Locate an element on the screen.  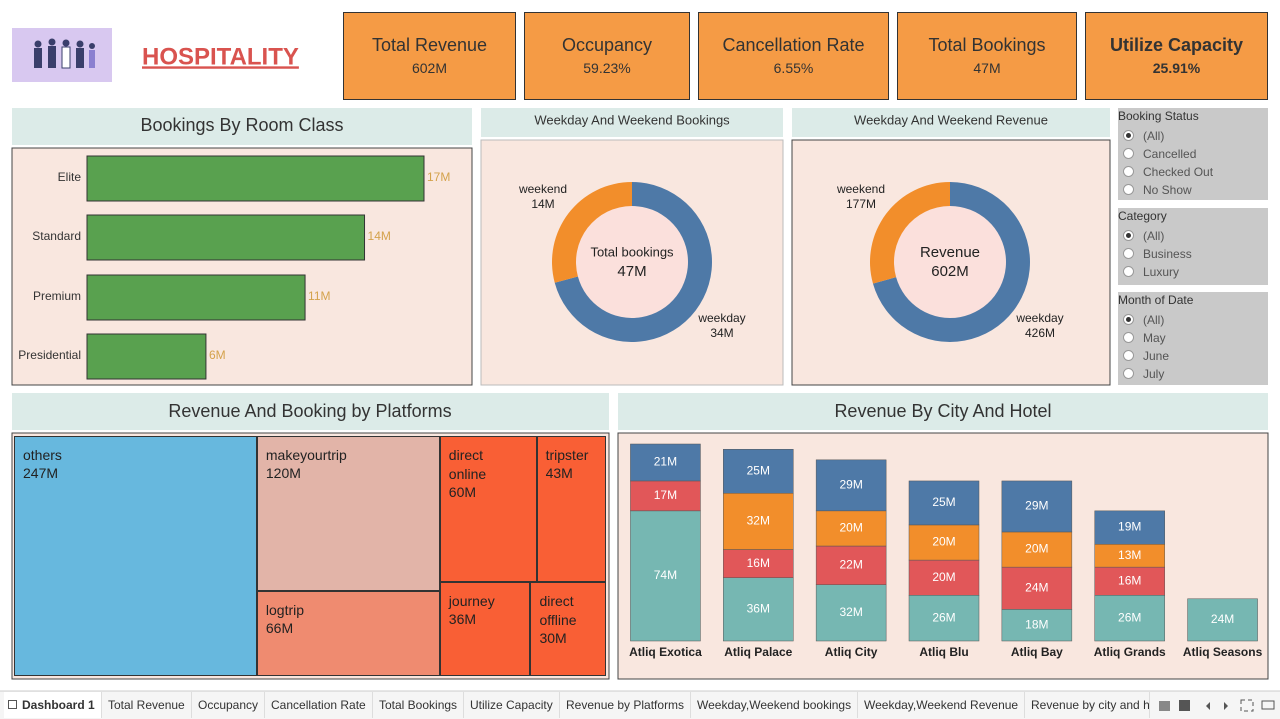
tab-label: Revenue by Platforms is located at coordinates (625, 705).